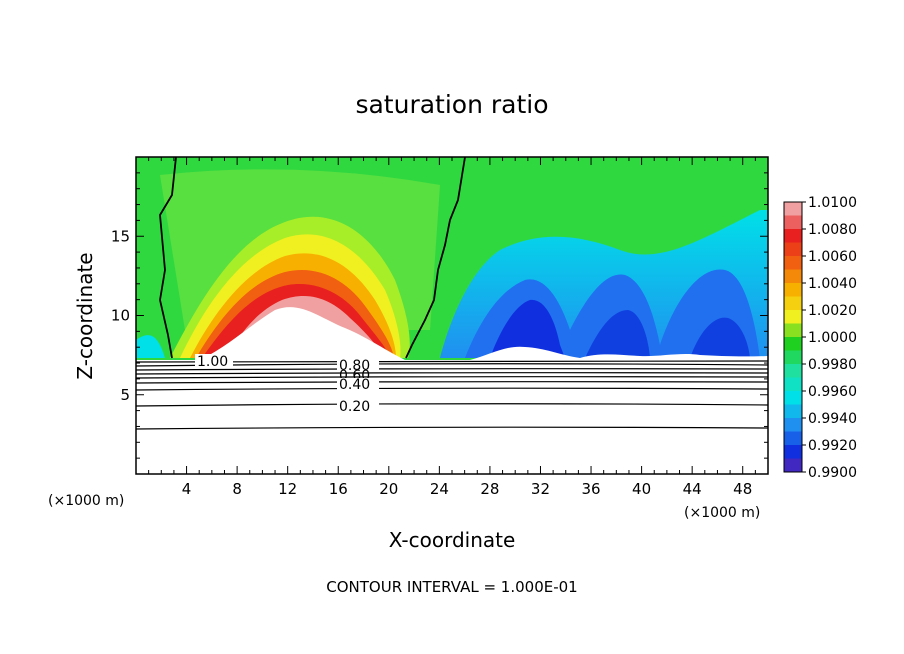  I want to click on x-tick-label: 36, so click(590, 489).